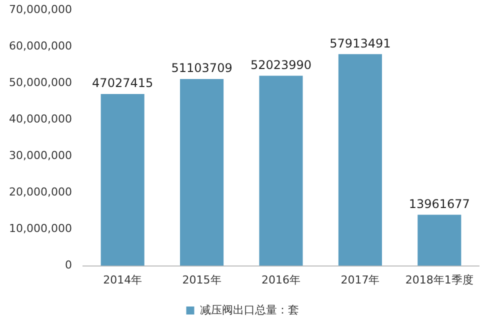 This screenshot has height=330, width=499. What do you see at coordinates (281, 65) in the screenshot?
I see `data-label: 52023990` at bounding box center [281, 65].